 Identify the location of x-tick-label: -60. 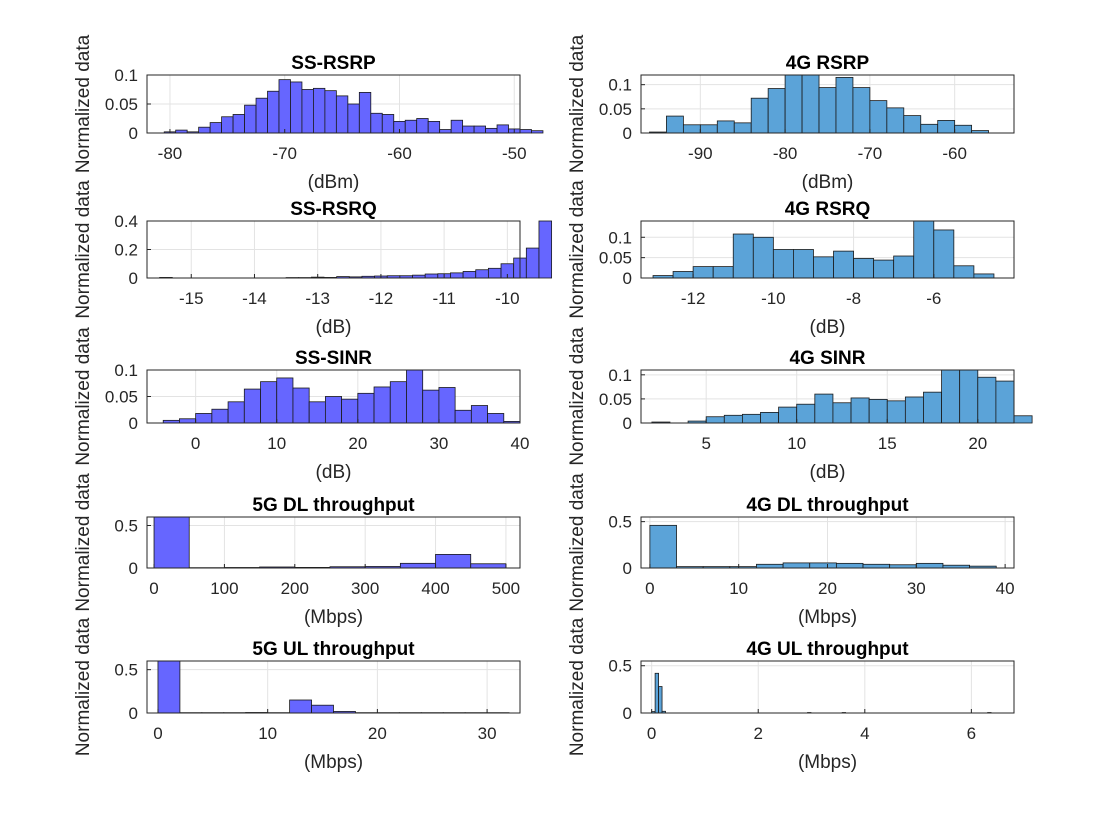
(399, 153).